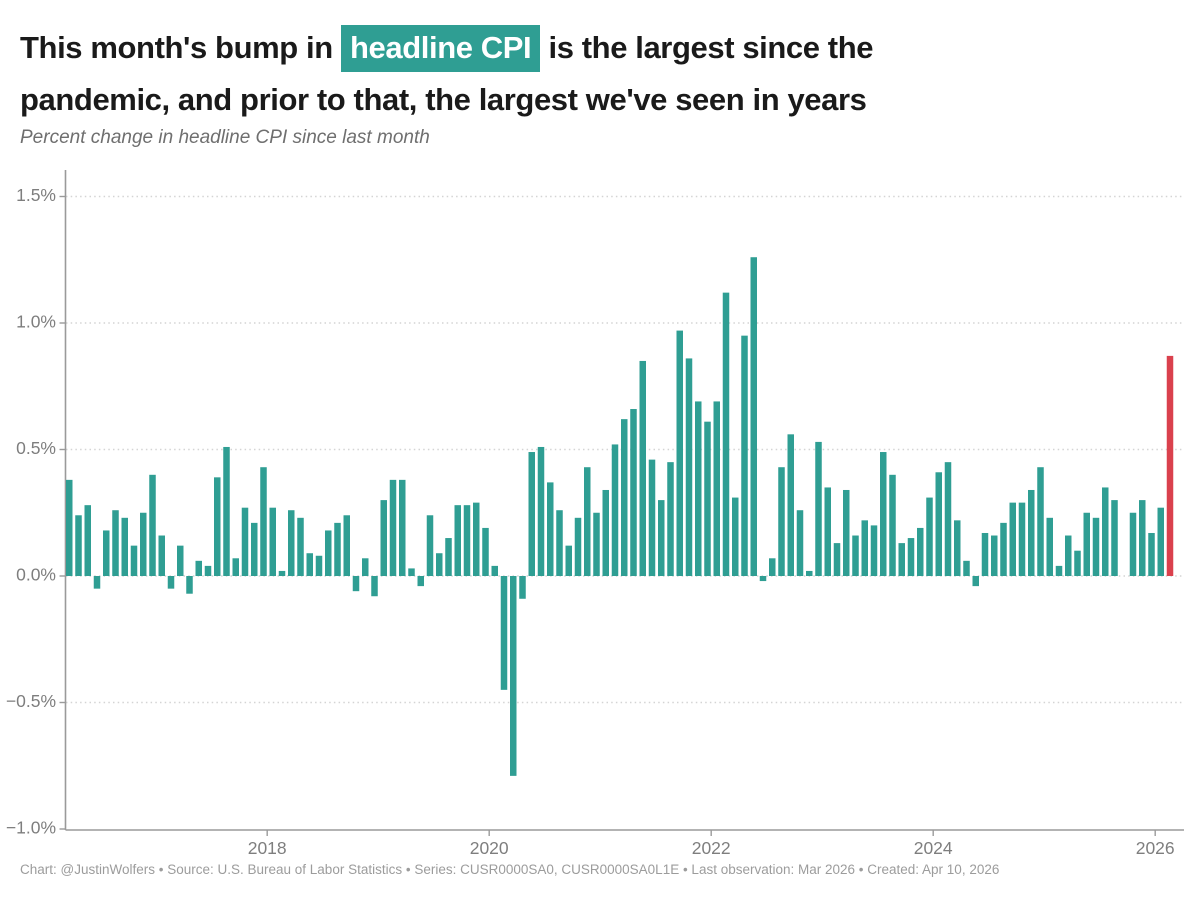 This screenshot has height=900, width=1200. Describe the element at coordinates (36, 448) in the screenshot. I see `y-axis-label: 0.5%` at that location.